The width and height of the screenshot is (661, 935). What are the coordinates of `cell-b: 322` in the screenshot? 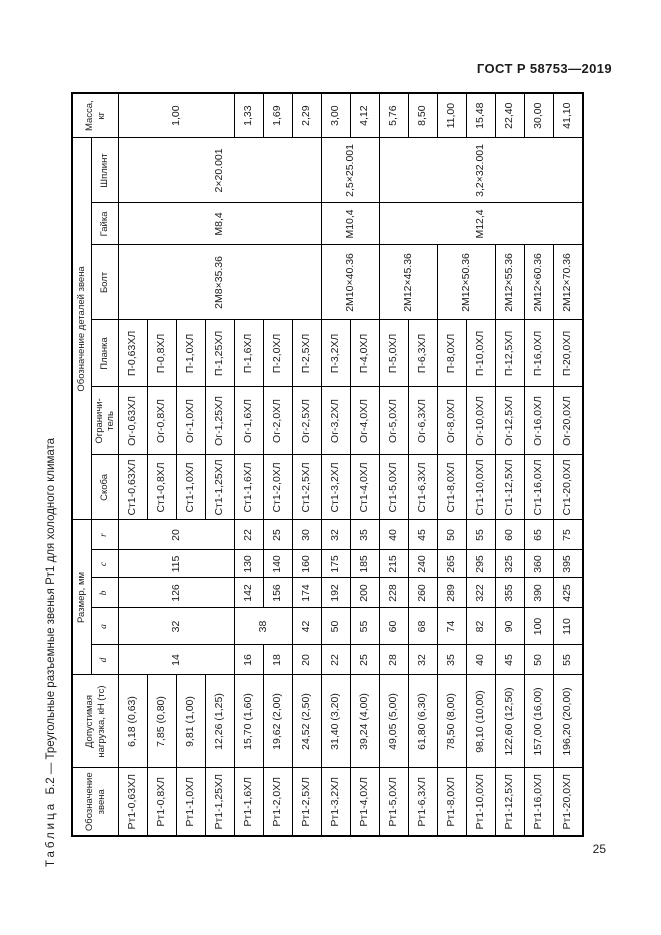 It's located at (481, 593).